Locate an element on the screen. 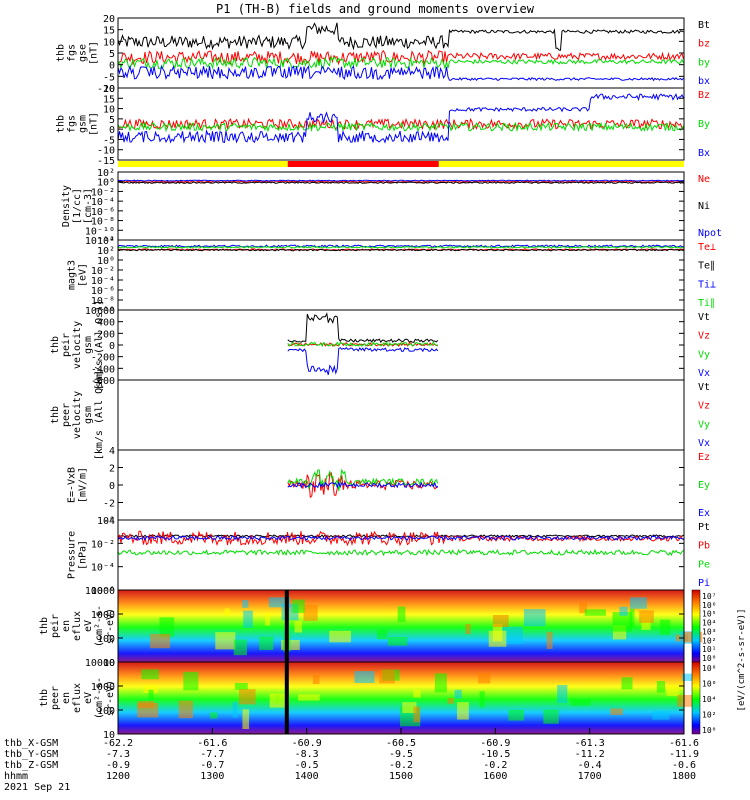  panel-ylabel: [eV] is located at coordinates (83, 275).